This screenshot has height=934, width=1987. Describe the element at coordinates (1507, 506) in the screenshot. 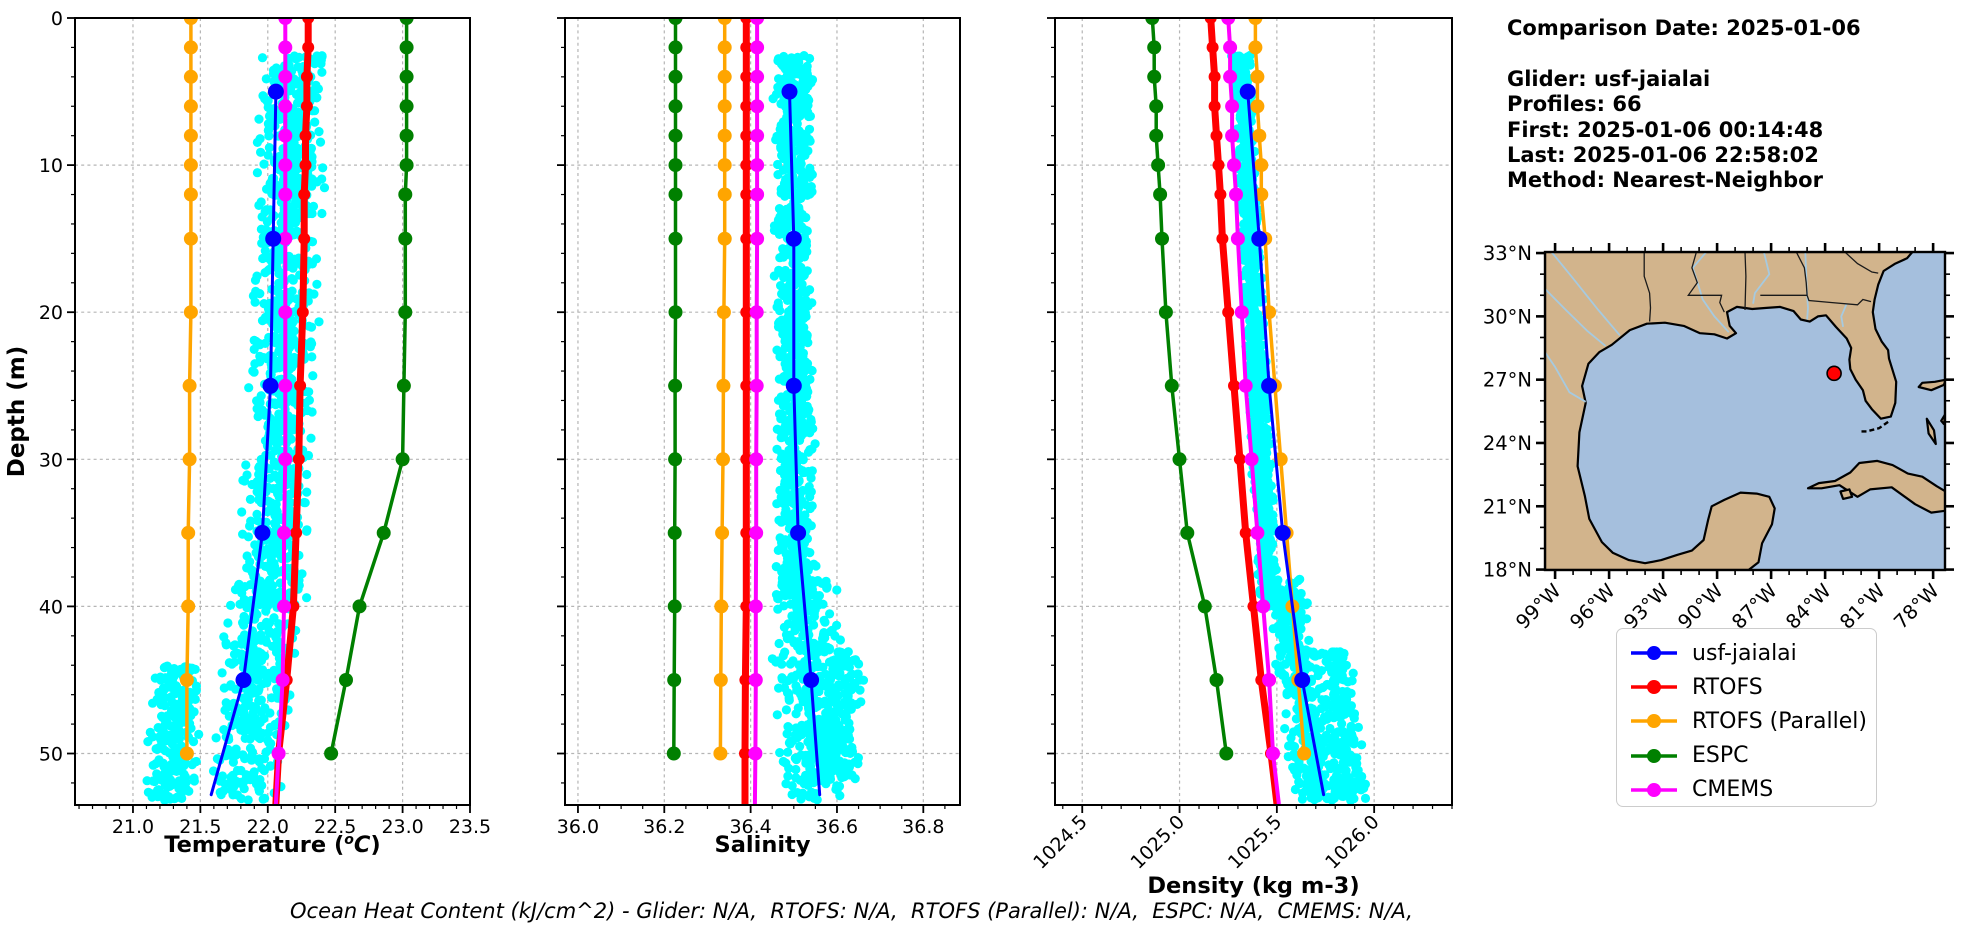

I see `map-lat-label: 21°N` at that location.